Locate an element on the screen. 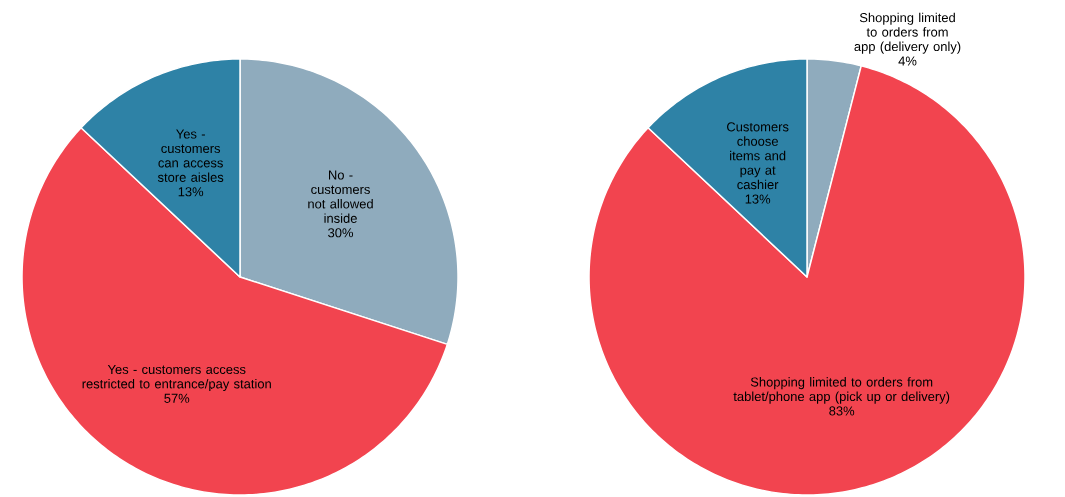 The width and height of the screenshot is (1065, 497). slice-label: Yes - customers can access store aisles is located at coordinates (190, 155).